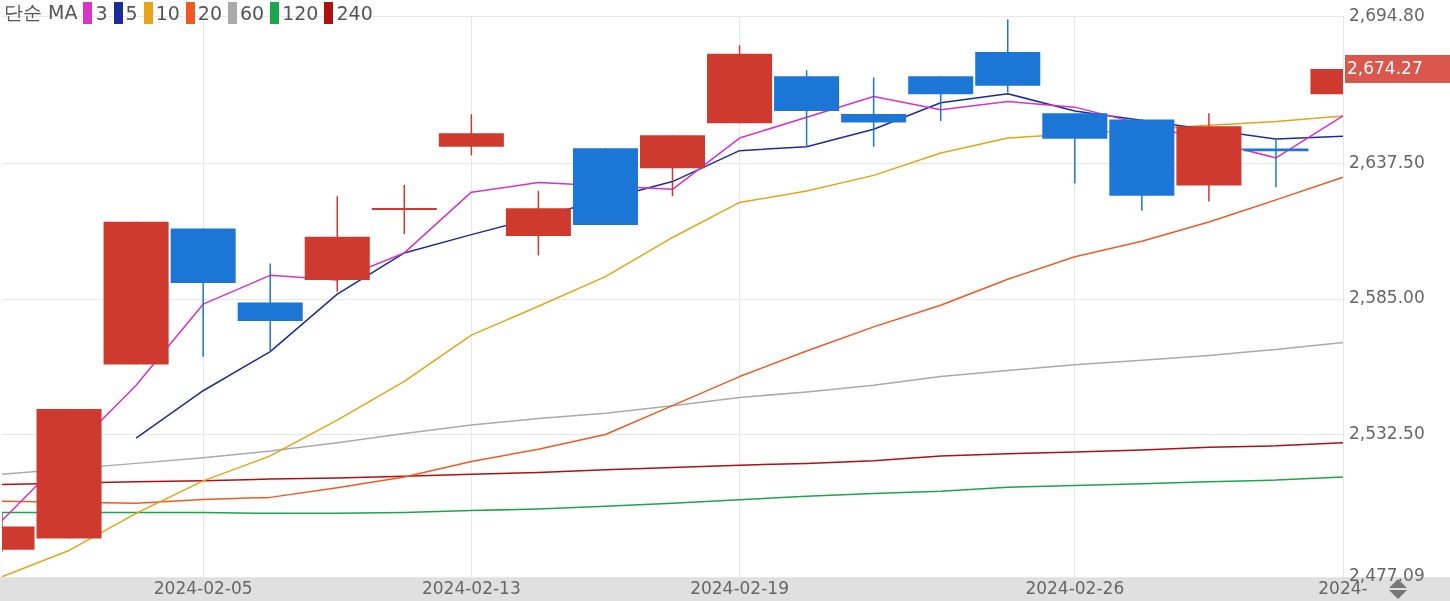 The image size is (1450, 601). Describe the element at coordinates (1387, 297) in the screenshot. I see `y-tick-label: 2,585.00` at that location.